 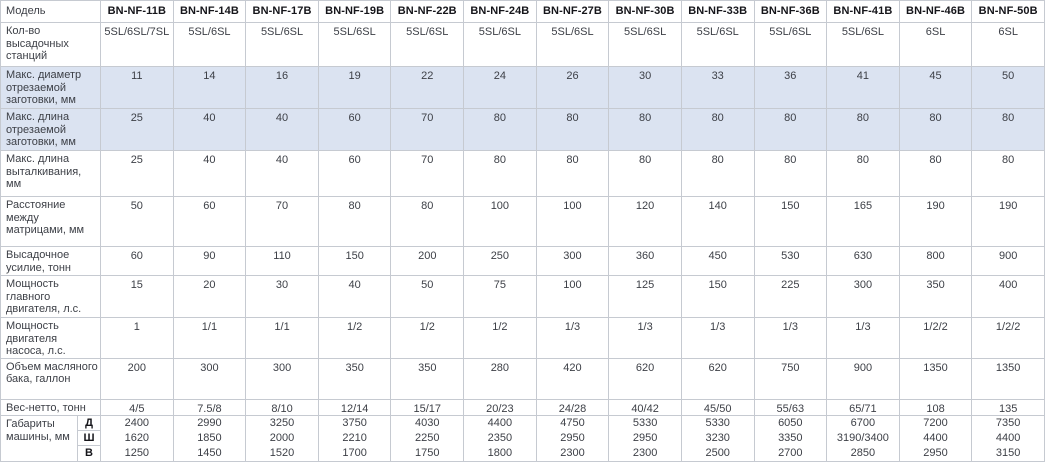 What do you see at coordinates (427, 129) in the screenshot?
I see `cell-max-cut-length-bn-nf-22b: 70` at bounding box center [427, 129].